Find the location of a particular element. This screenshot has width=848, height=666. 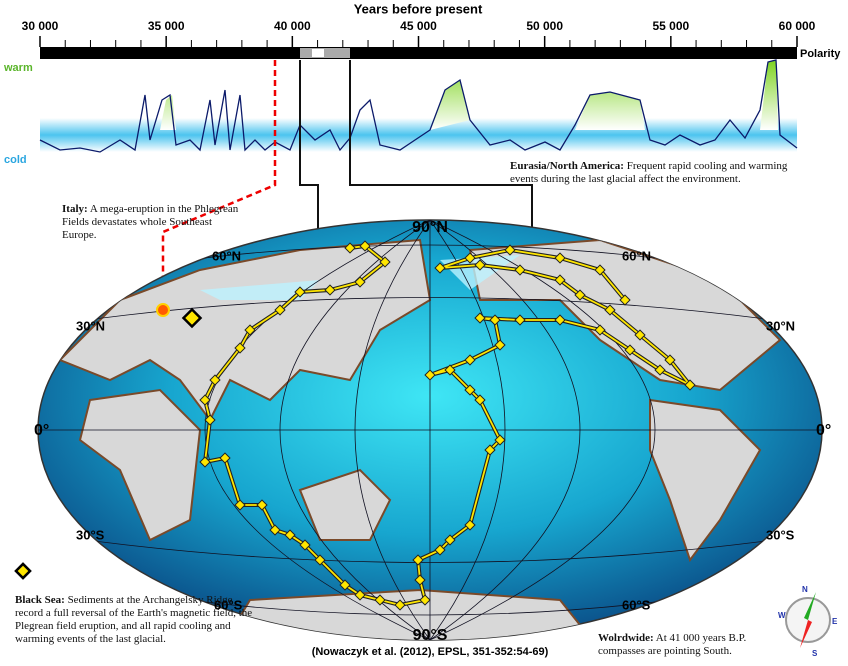

tick-label: 50 000 is located at coordinates (544, 26).